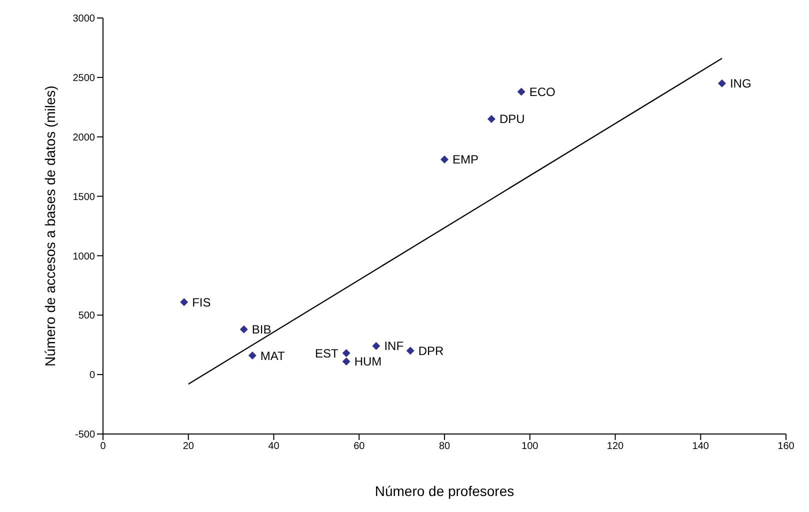  I want to click on annotation: ING, so click(741, 83).